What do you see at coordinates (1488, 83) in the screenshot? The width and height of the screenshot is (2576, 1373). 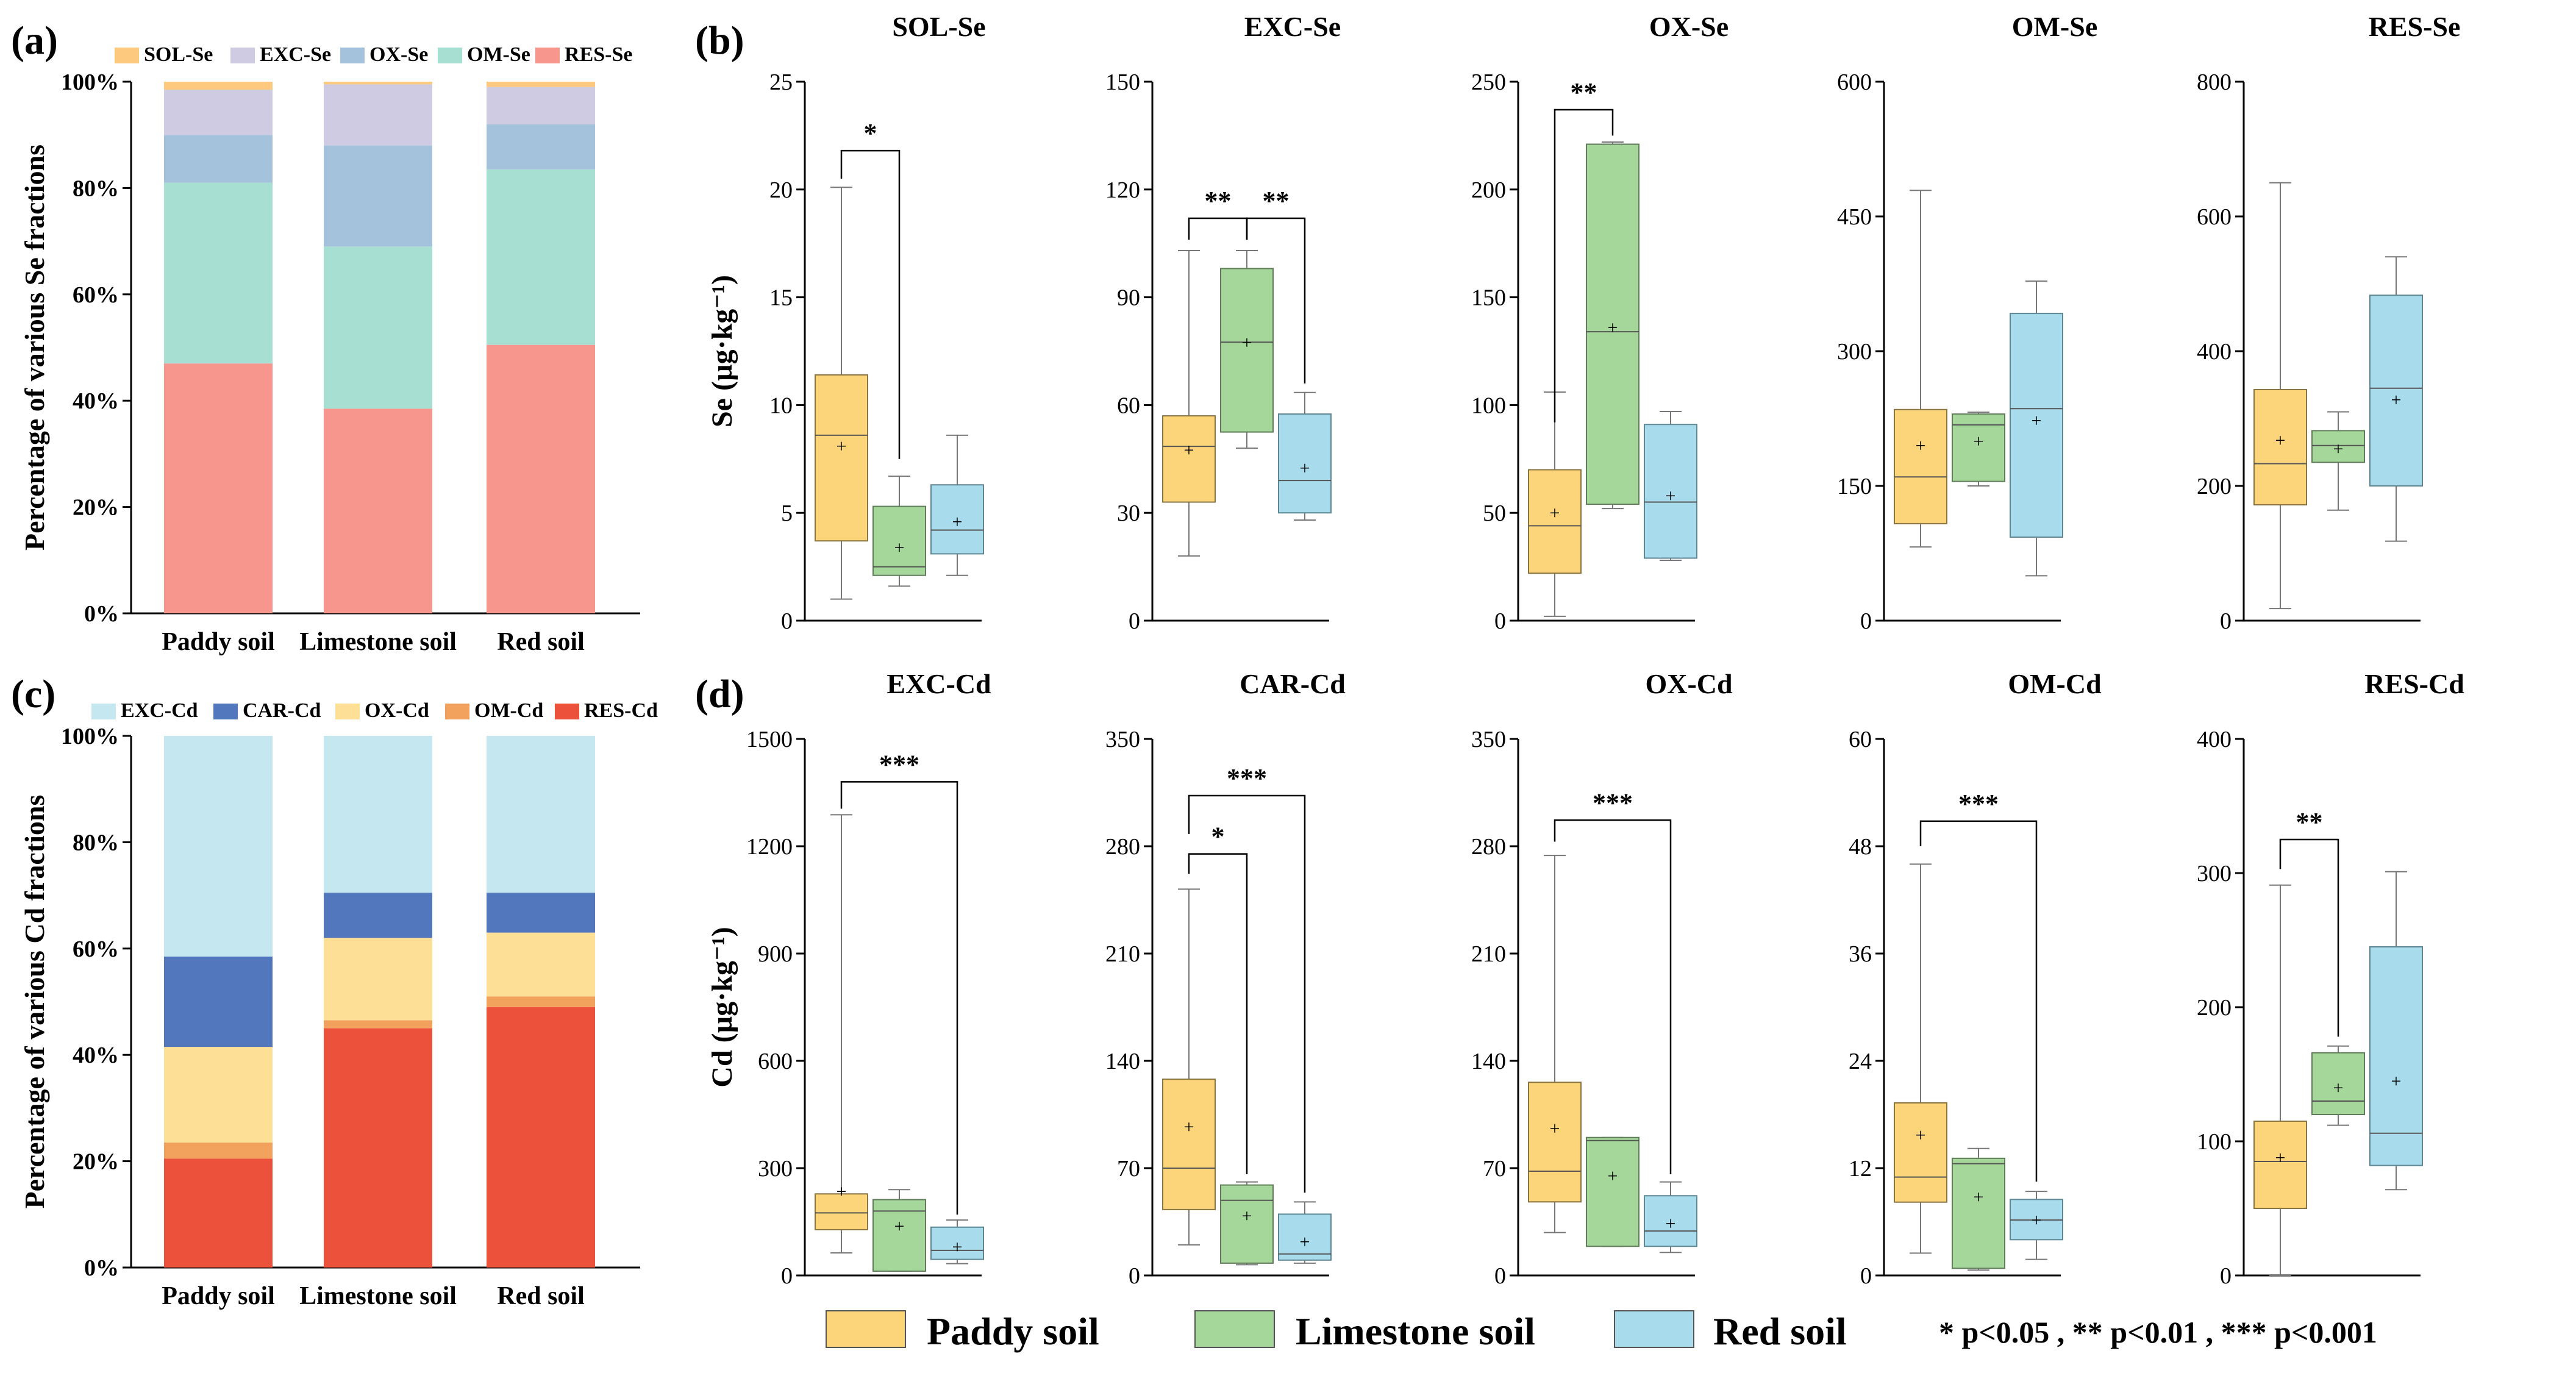 I see `y-tick-label: 250` at bounding box center [1488, 83].